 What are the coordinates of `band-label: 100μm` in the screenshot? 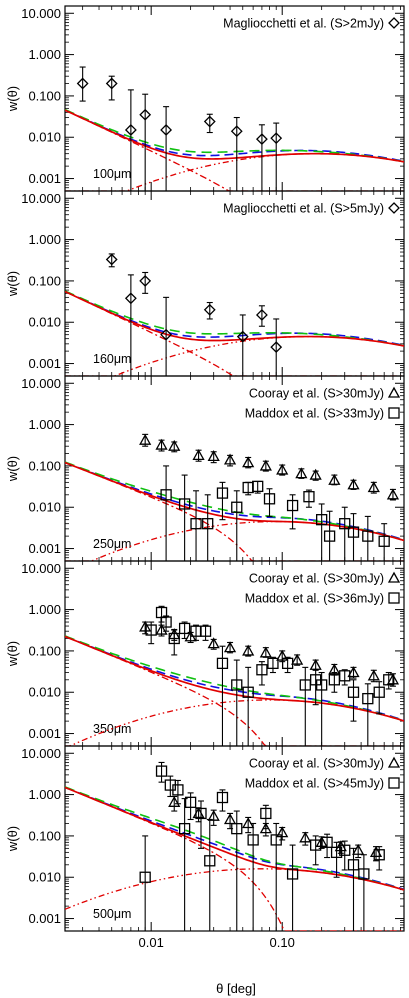 It's located at (112, 174).